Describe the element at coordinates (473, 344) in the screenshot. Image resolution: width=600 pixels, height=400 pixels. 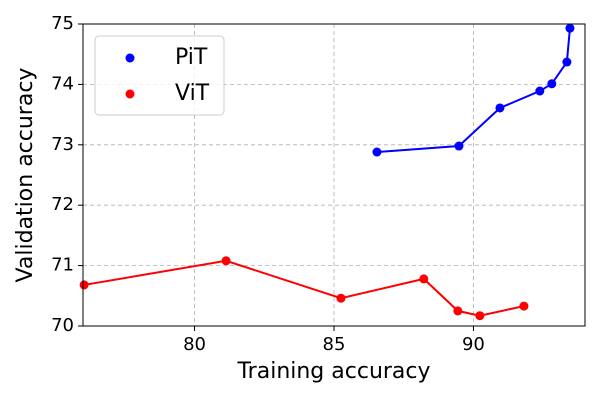
I see `x-tick-label: 90` at that location.